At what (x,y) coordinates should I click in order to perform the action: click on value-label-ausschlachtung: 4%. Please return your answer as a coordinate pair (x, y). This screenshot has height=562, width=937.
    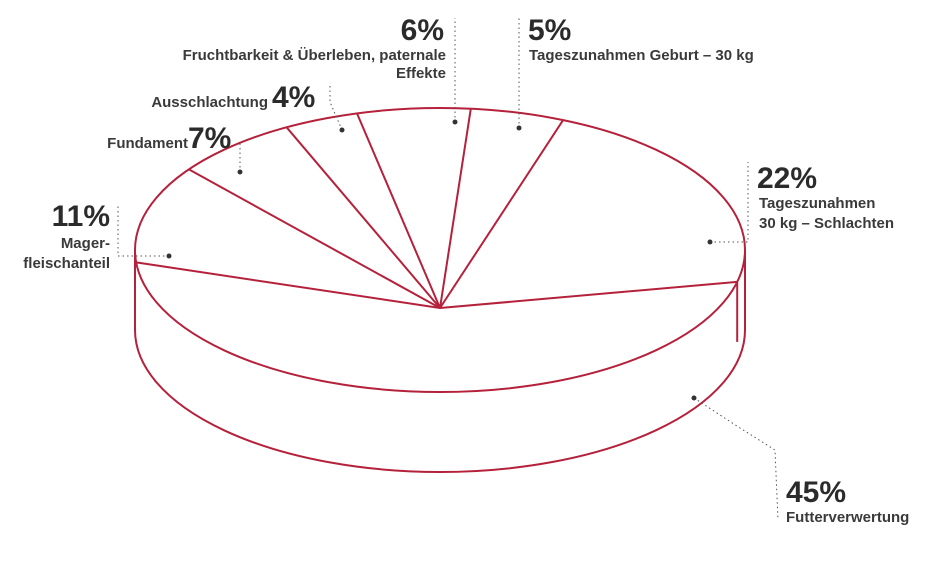
    Looking at the image, I should click on (293, 97).